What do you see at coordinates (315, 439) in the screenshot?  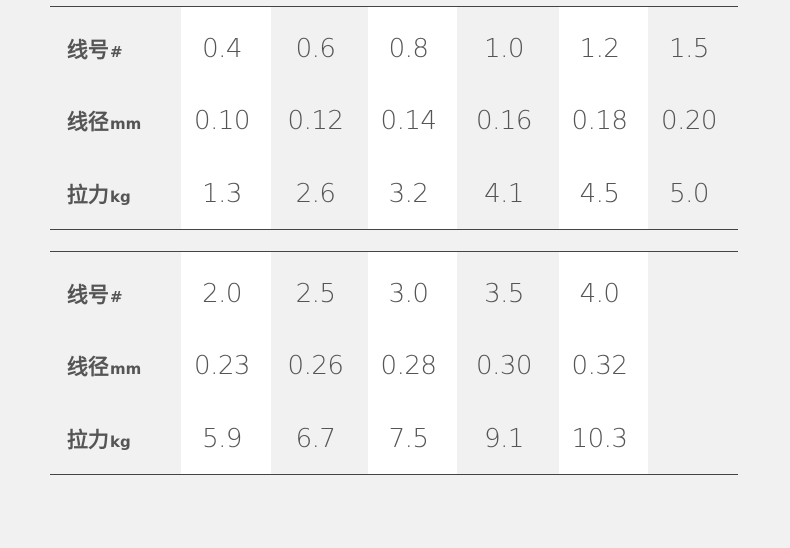 I see `cell-value: 6.7` at bounding box center [315, 439].